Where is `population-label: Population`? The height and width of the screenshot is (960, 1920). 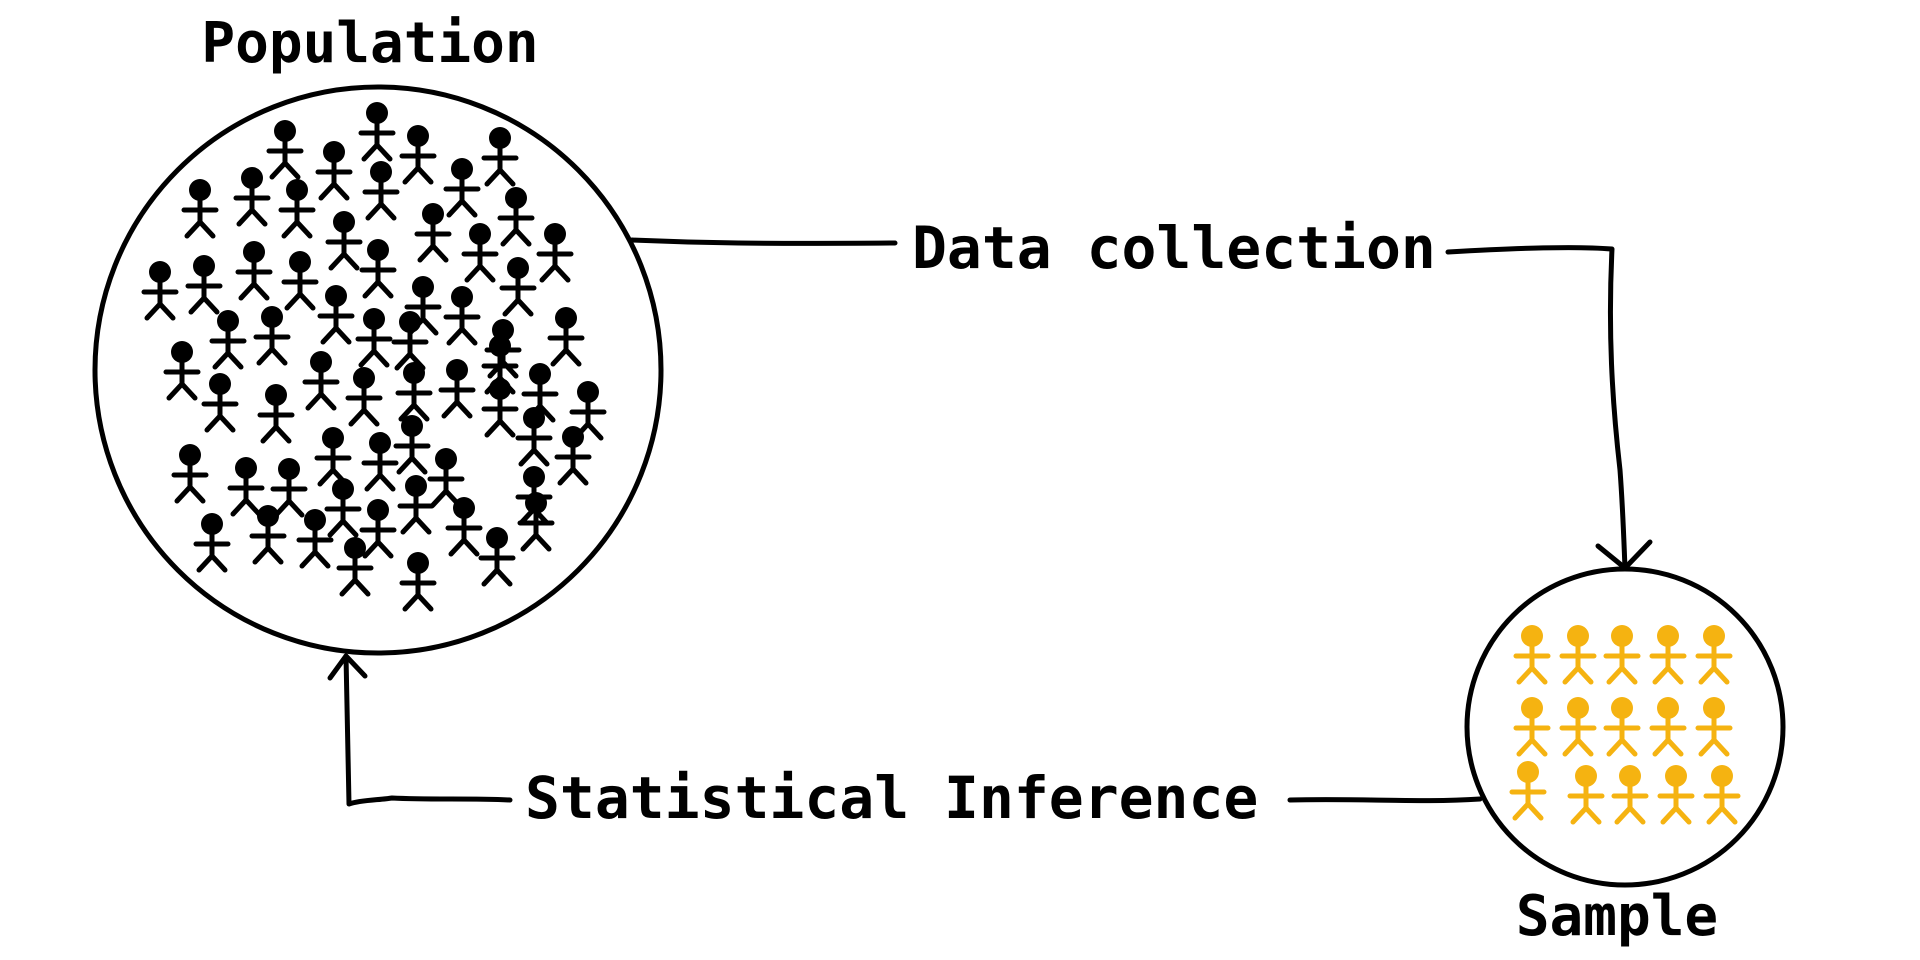 population-label: Population is located at coordinates (369, 43).